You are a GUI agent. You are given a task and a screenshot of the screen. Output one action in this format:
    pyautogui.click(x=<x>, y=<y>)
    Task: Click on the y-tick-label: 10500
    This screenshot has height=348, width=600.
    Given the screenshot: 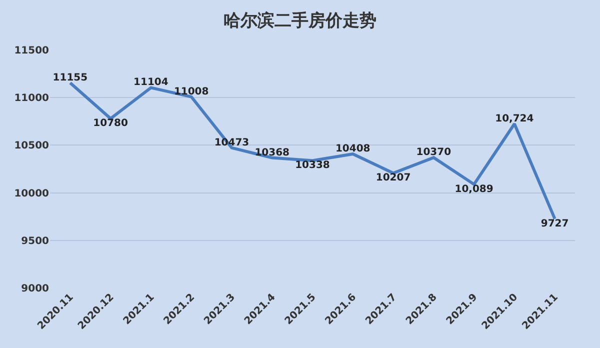 What is the action you would take?
    pyautogui.click(x=32, y=146)
    